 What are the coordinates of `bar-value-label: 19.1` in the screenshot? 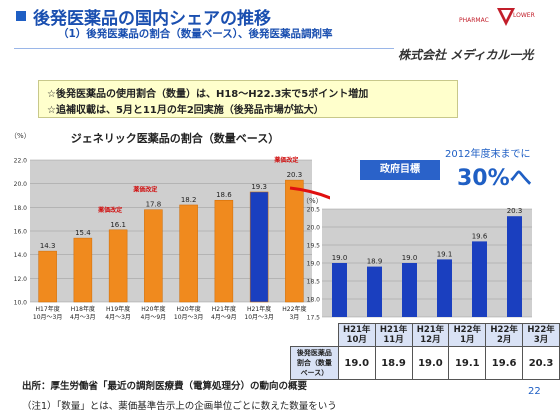 It's located at (445, 254).